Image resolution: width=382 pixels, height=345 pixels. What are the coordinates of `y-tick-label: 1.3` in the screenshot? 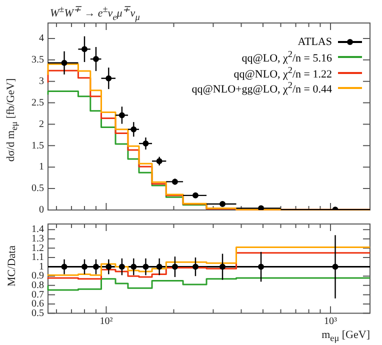 It's located at (38, 239).